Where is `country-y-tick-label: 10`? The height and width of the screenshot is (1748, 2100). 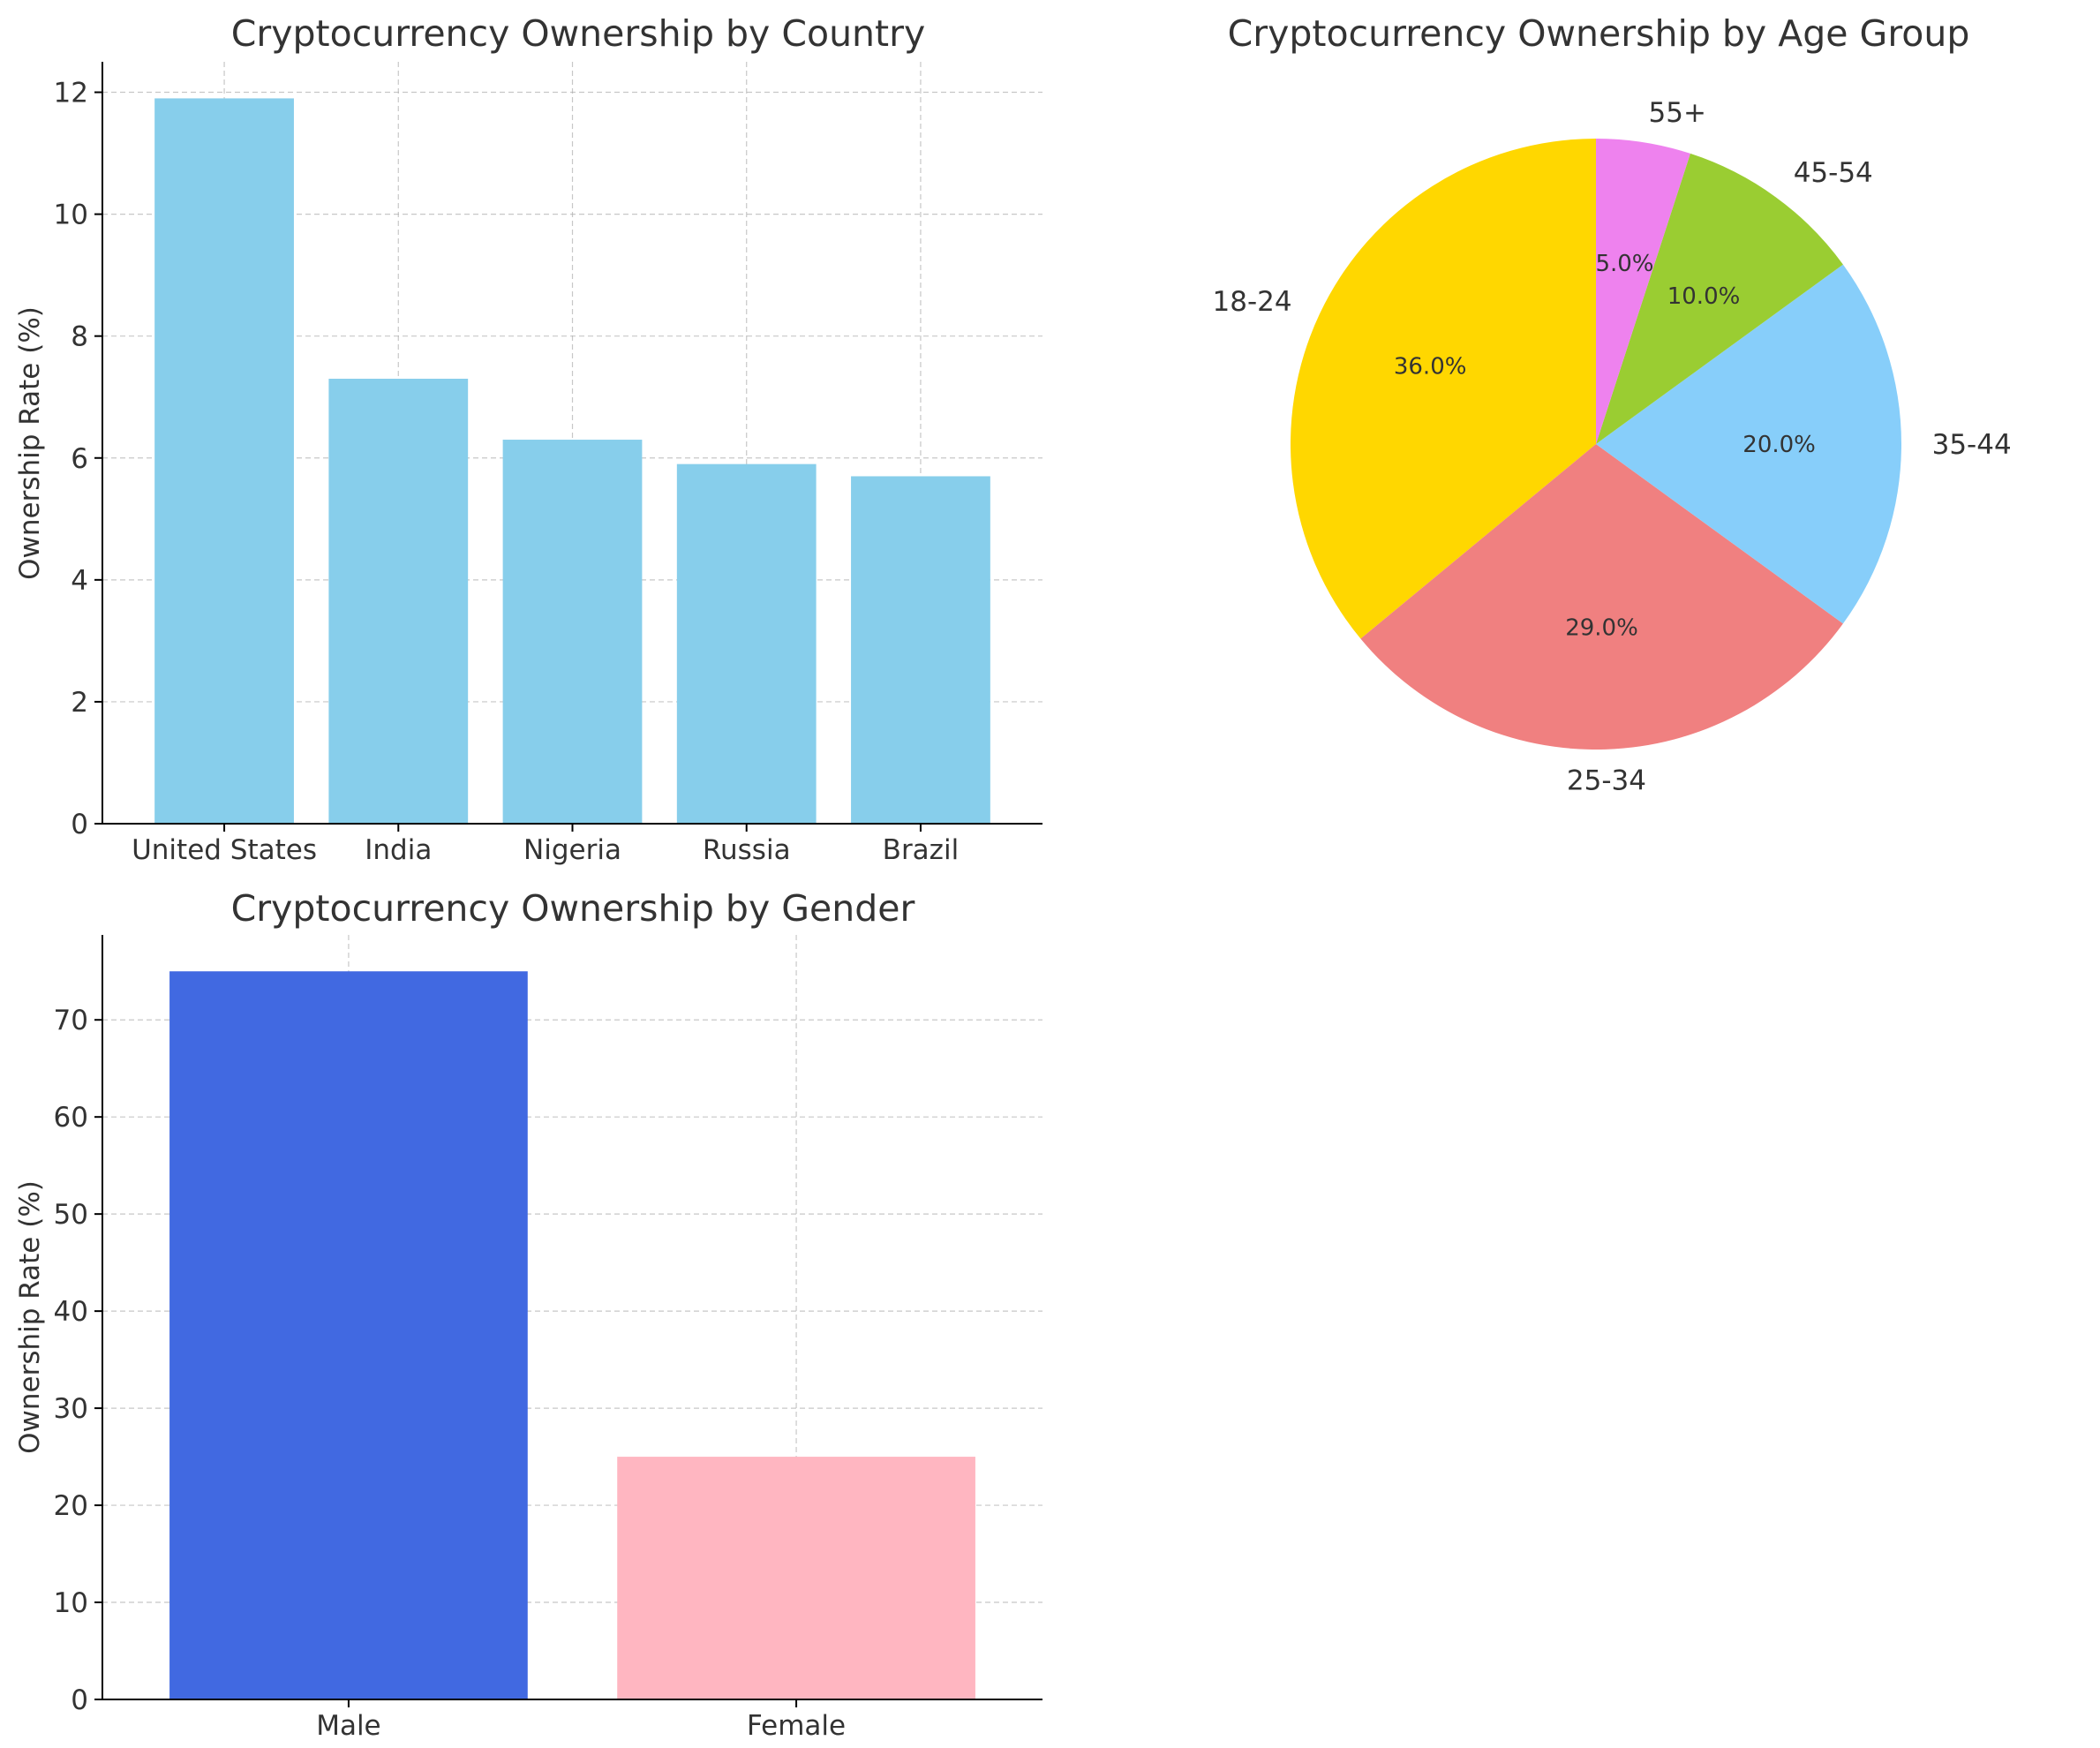
country-y-tick-label: 10 is located at coordinates (71, 216).